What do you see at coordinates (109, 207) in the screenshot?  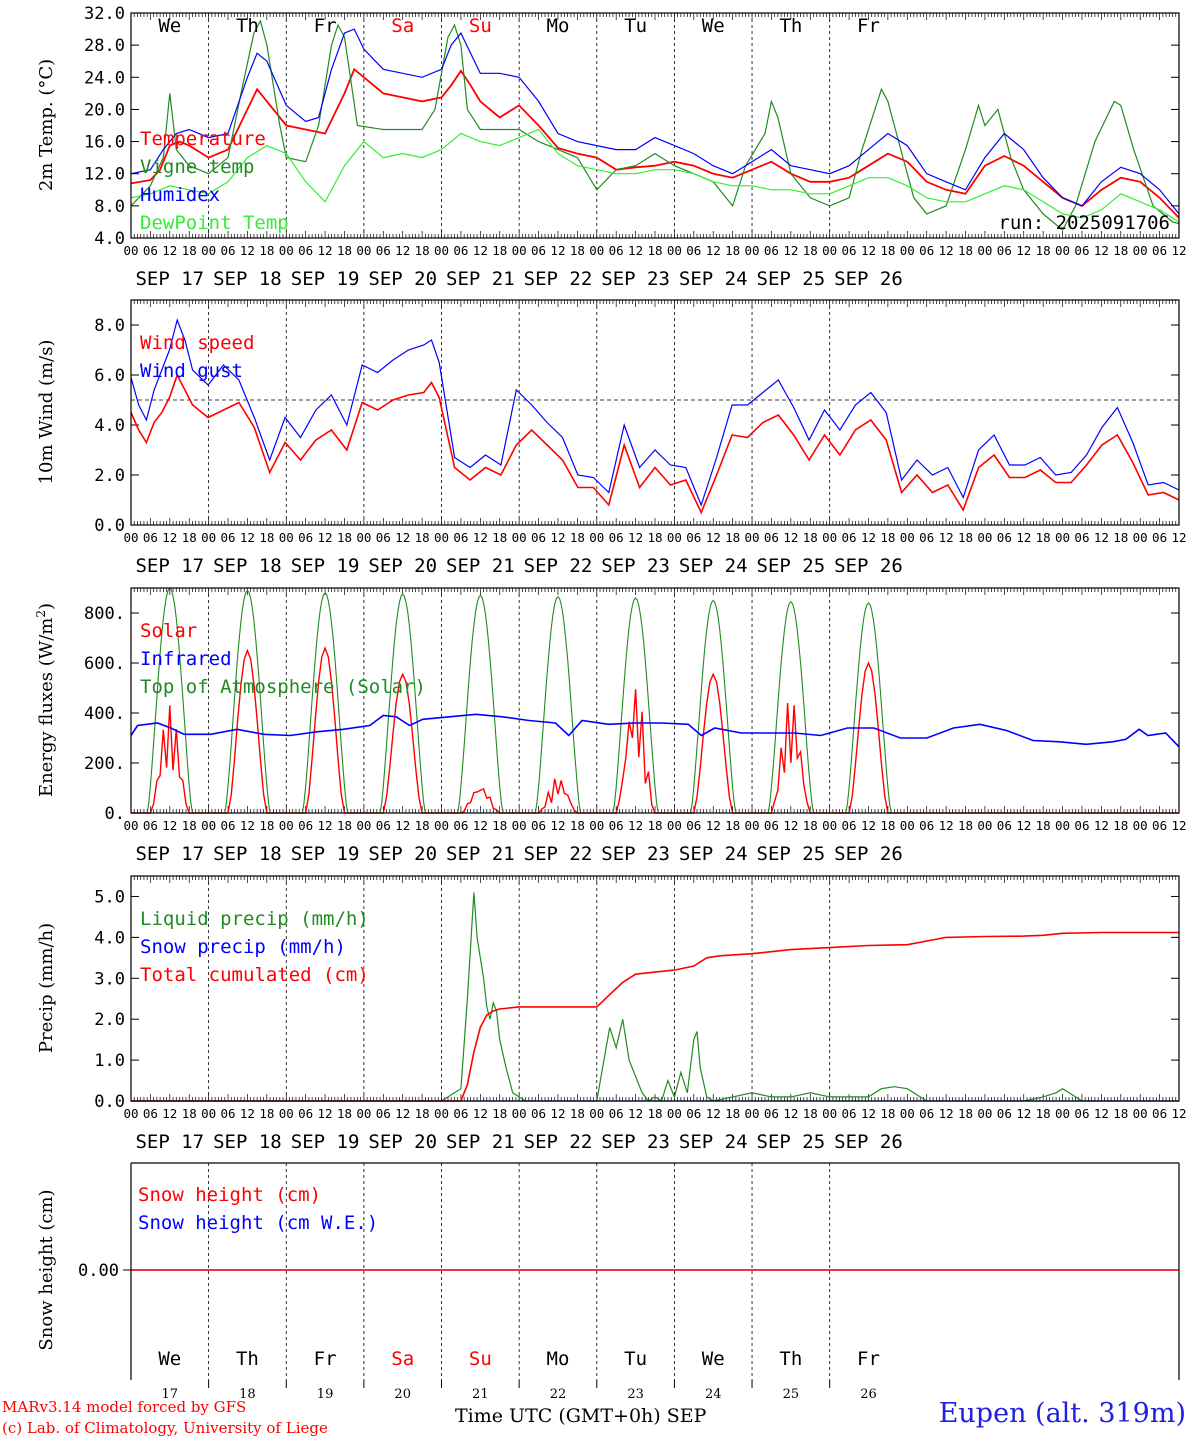 I see `y-tick-label: 8.0` at bounding box center [109, 207].